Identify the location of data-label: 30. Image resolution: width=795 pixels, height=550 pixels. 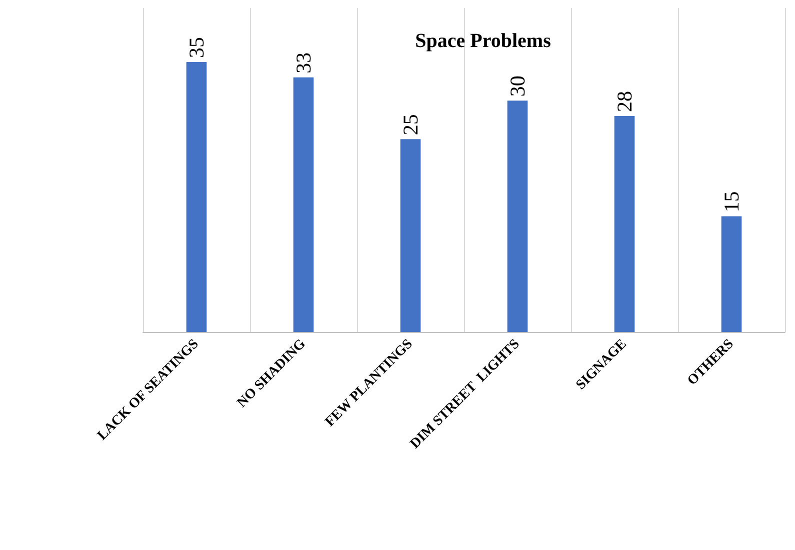
(518, 86).